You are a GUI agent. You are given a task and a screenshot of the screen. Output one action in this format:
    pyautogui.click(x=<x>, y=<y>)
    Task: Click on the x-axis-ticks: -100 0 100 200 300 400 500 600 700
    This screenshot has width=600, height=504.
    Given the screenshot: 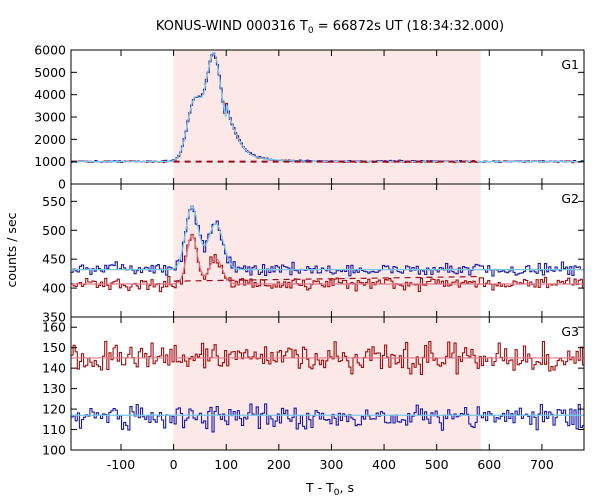 What is the action you would take?
    pyautogui.click(x=330, y=464)
    